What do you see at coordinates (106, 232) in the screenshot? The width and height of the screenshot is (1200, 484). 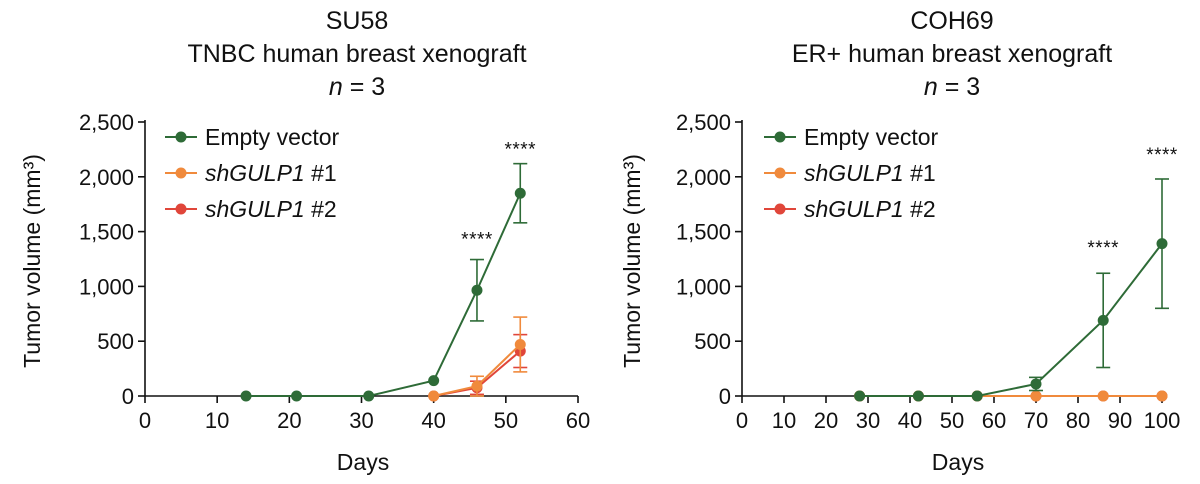 I see `chart1-y-tick-label: 1,500` at bounding box center [106, 232].